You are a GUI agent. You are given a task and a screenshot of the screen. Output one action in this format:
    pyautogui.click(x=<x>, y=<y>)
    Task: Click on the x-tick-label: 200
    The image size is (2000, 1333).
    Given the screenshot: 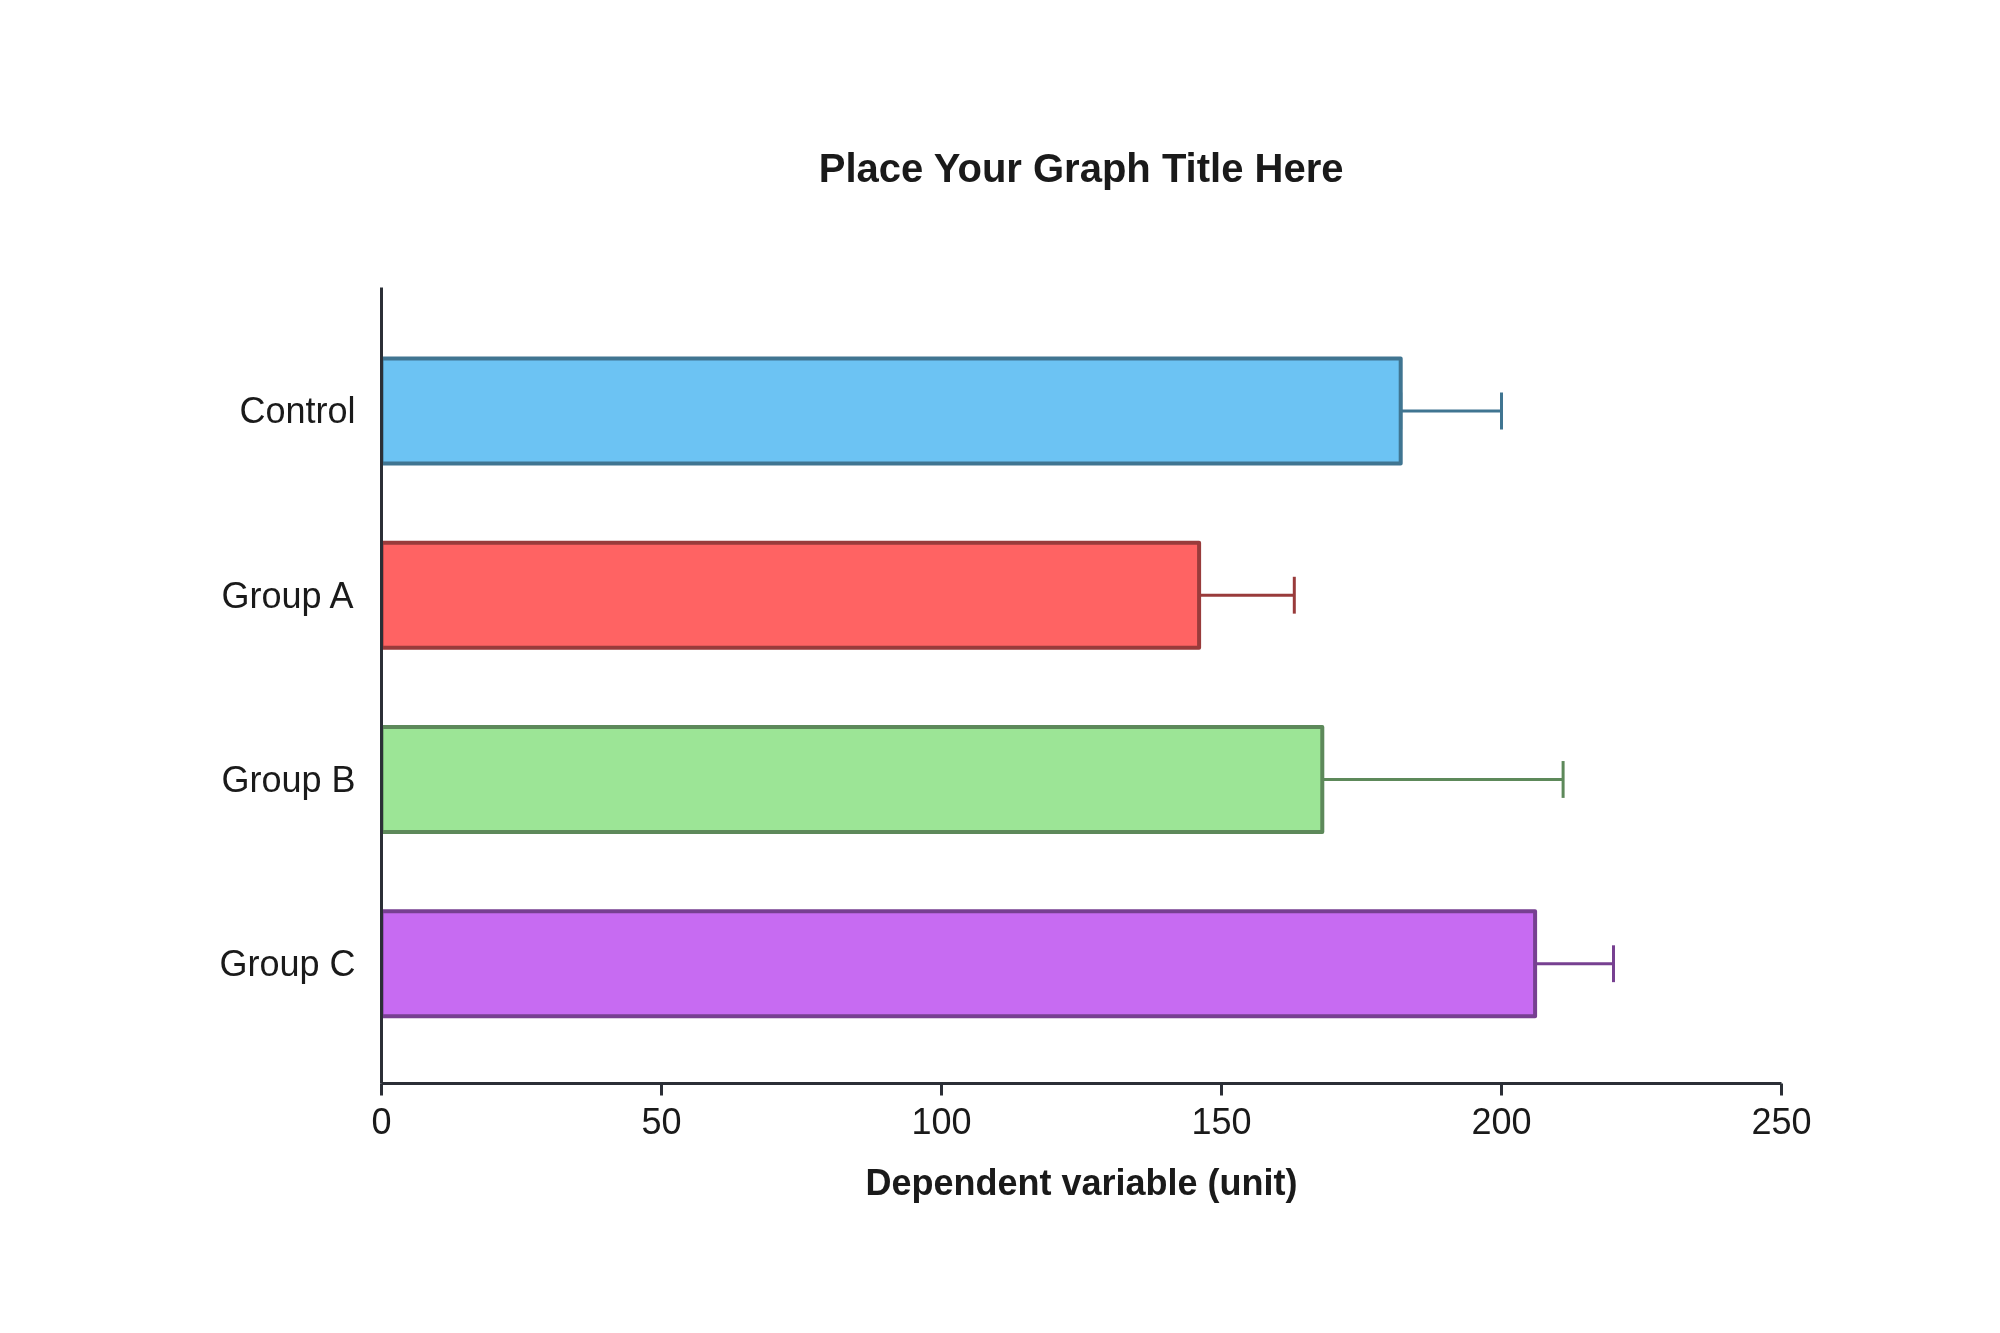 What is the action you would take?
    pyautogui.click(x=1501, y=1121)
    